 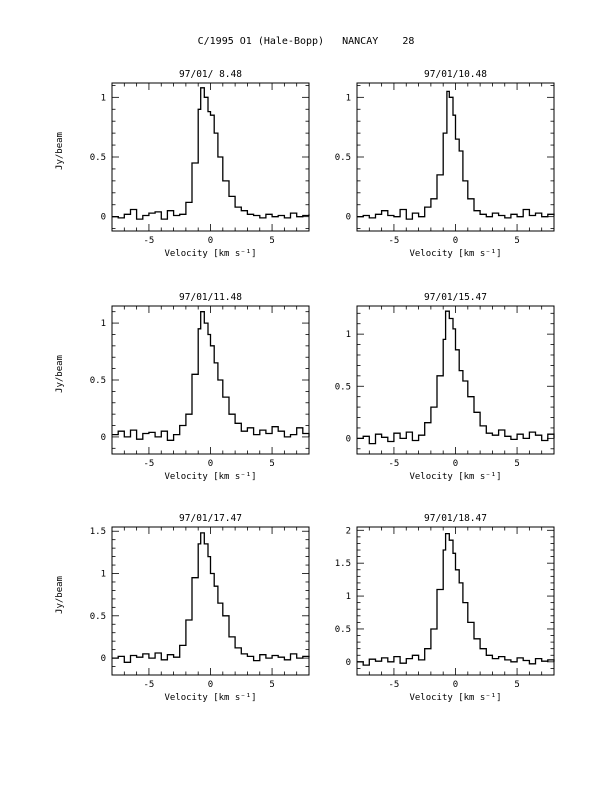 I want to click on panel-title: 97/01/18.47, so click(x=455, y=518).